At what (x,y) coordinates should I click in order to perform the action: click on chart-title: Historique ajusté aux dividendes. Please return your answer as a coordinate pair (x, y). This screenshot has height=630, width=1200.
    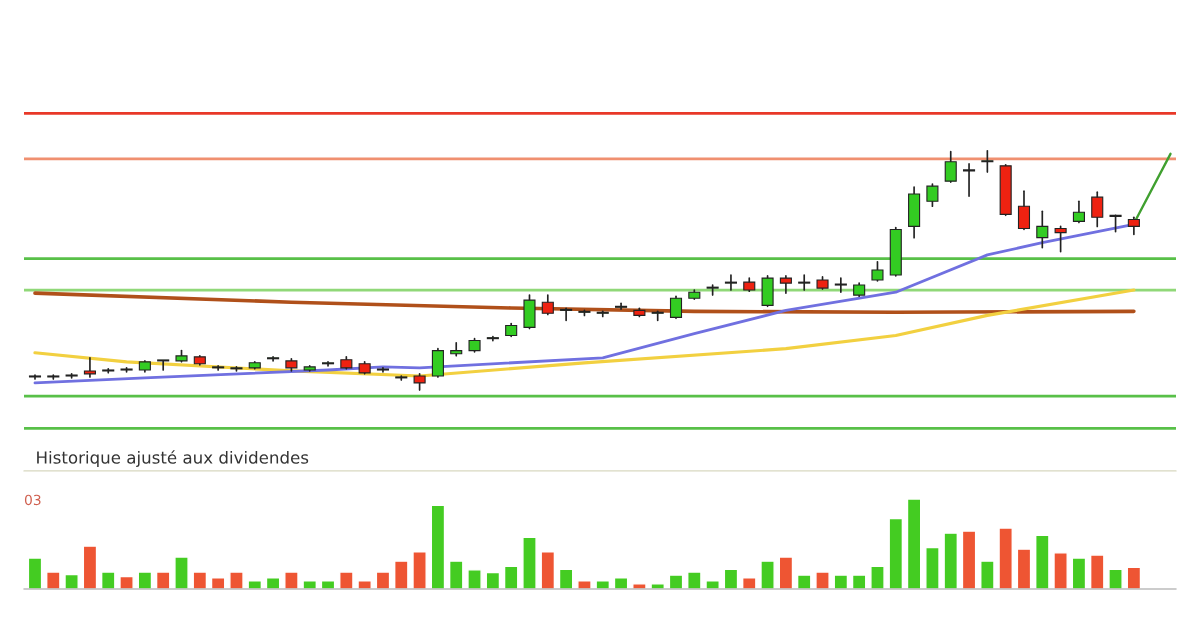
    Looking at the image, I should click on (173, 459).